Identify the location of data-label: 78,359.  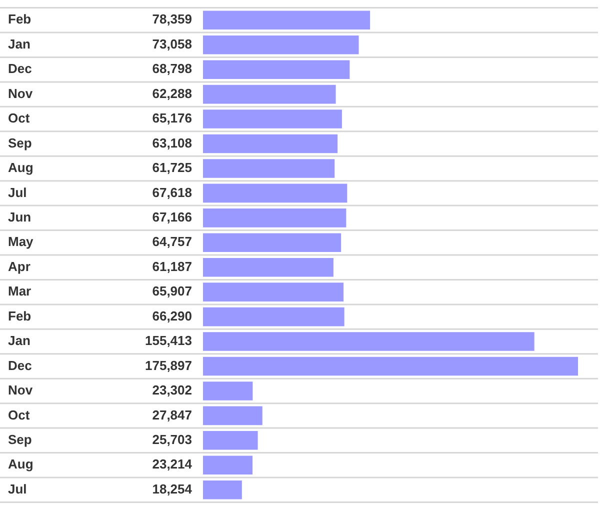
(172, 19).